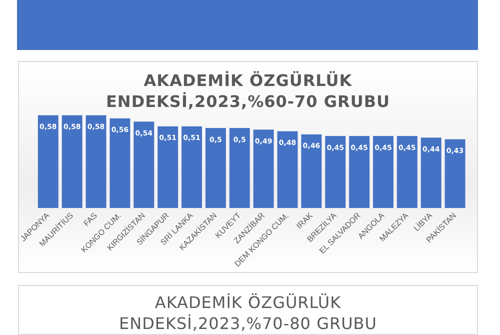  Describe the element at coordinates (90, 219) in the screenshot. I see `x-tick-label: FAS` at that location.